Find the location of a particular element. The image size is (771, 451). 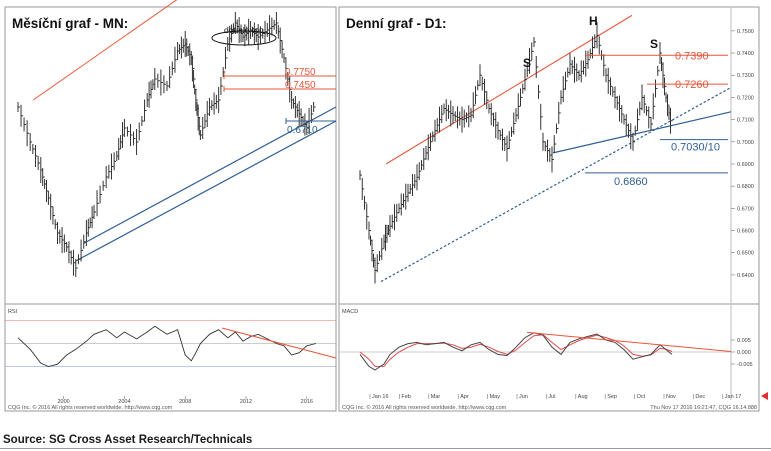

monthly-red-channel is located at coordinates (105, 50).